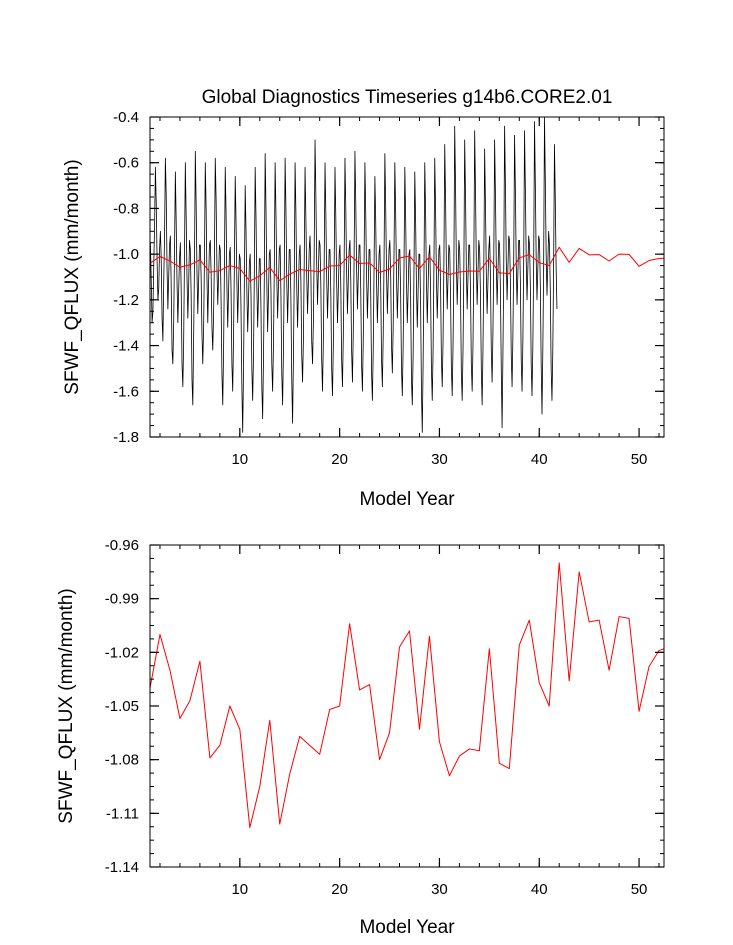 The image size is (733, 945). What do you see at coordinates (122, 760) in the screenshot?
I see `y-tick-label: -1.08` at bounding box center [122, 760].